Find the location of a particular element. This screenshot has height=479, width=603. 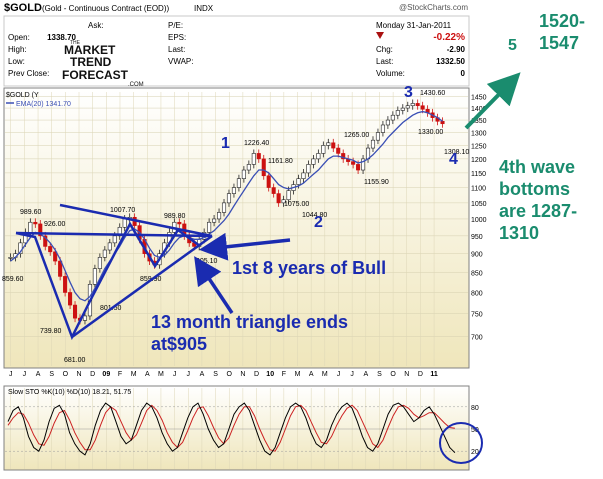

y-tick-label: 850 is located at coordinates (477, 273).